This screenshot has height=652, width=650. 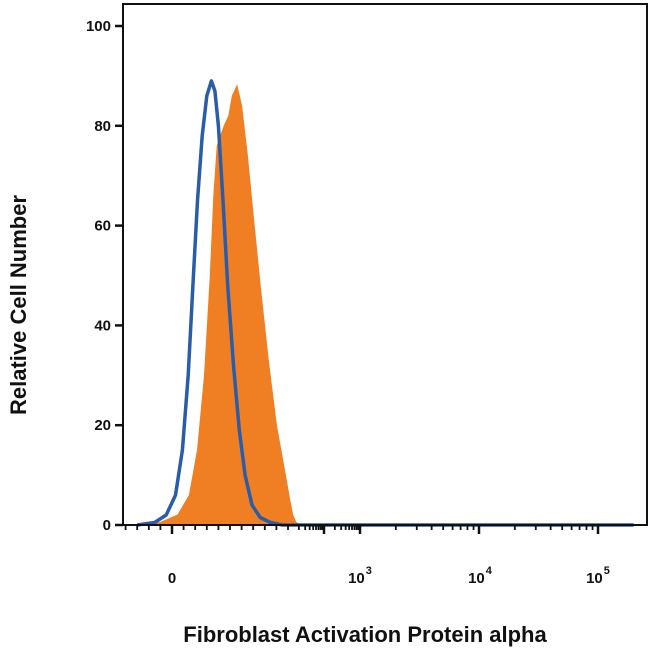 I want to click on y-tick-label: 0, so click(x=107, y=525).